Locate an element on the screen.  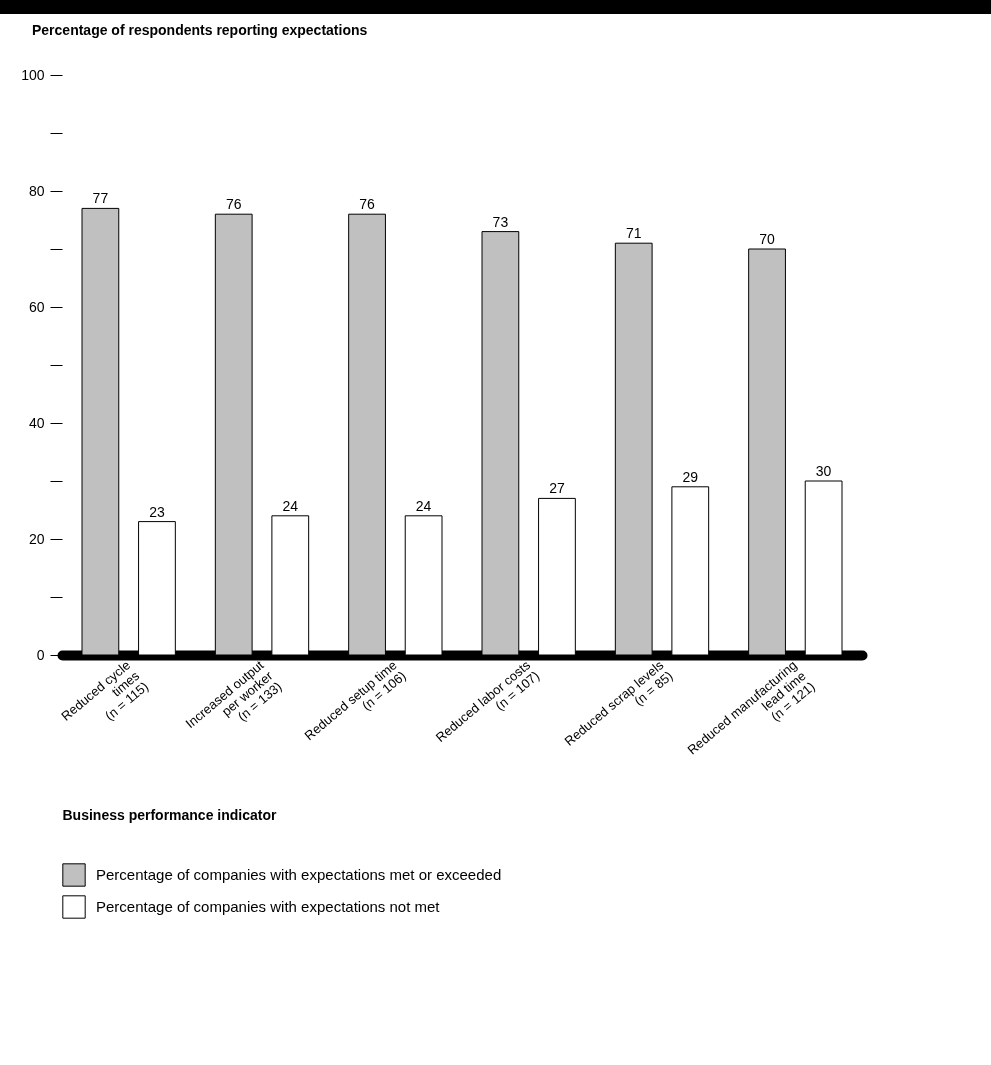
y-tick-label: 20 is located at coordinates (36, 538).